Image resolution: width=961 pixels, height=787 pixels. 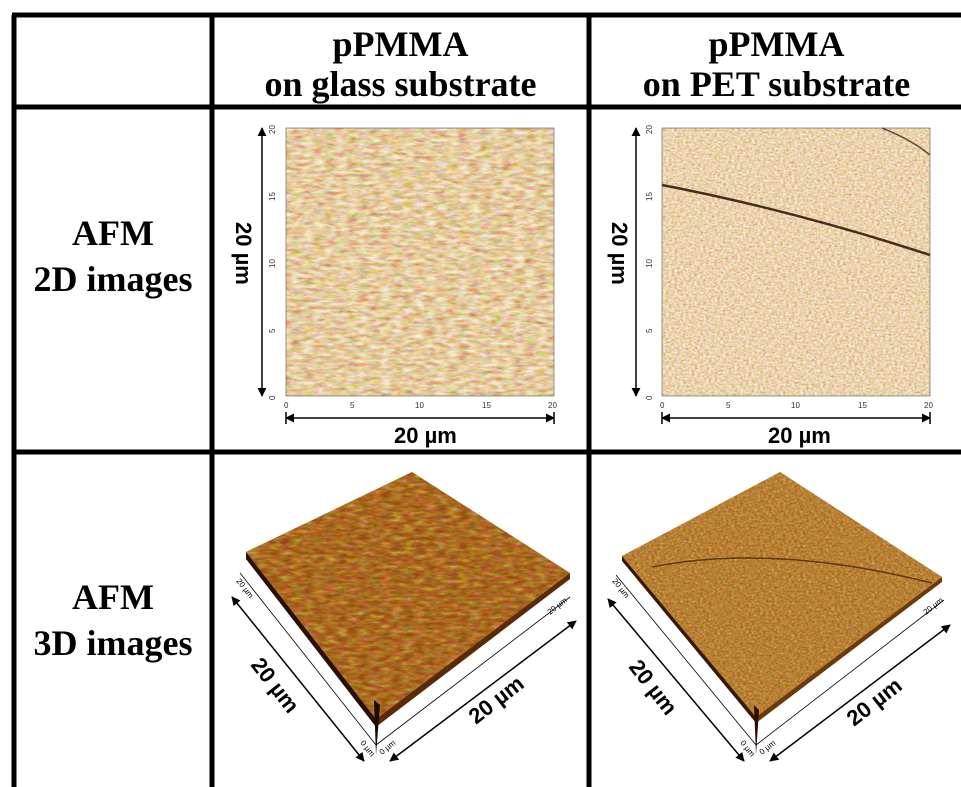 I want to click on row-label-3d: AFM 3D images, so click(x=113, y=620).